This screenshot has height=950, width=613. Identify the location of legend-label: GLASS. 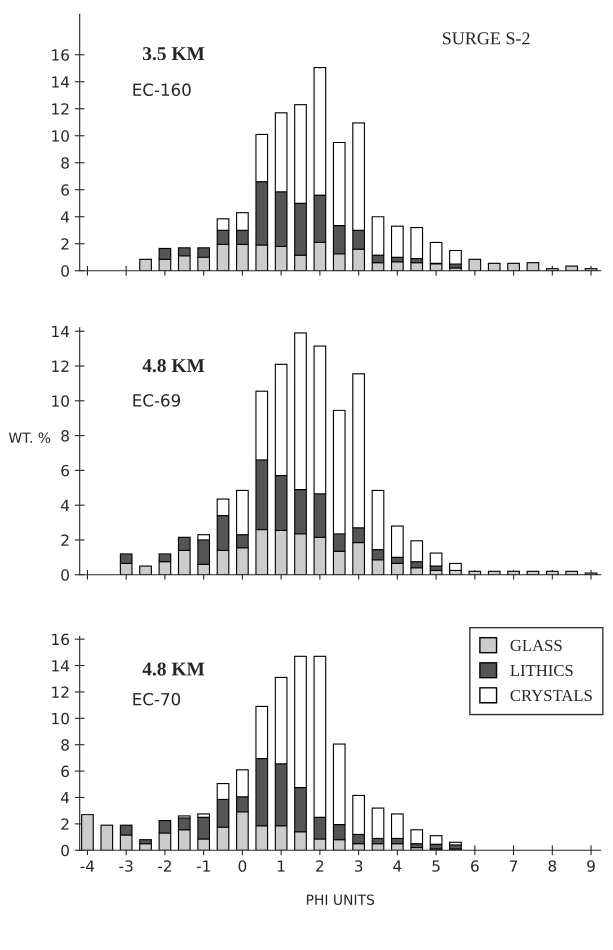
(536, 646).